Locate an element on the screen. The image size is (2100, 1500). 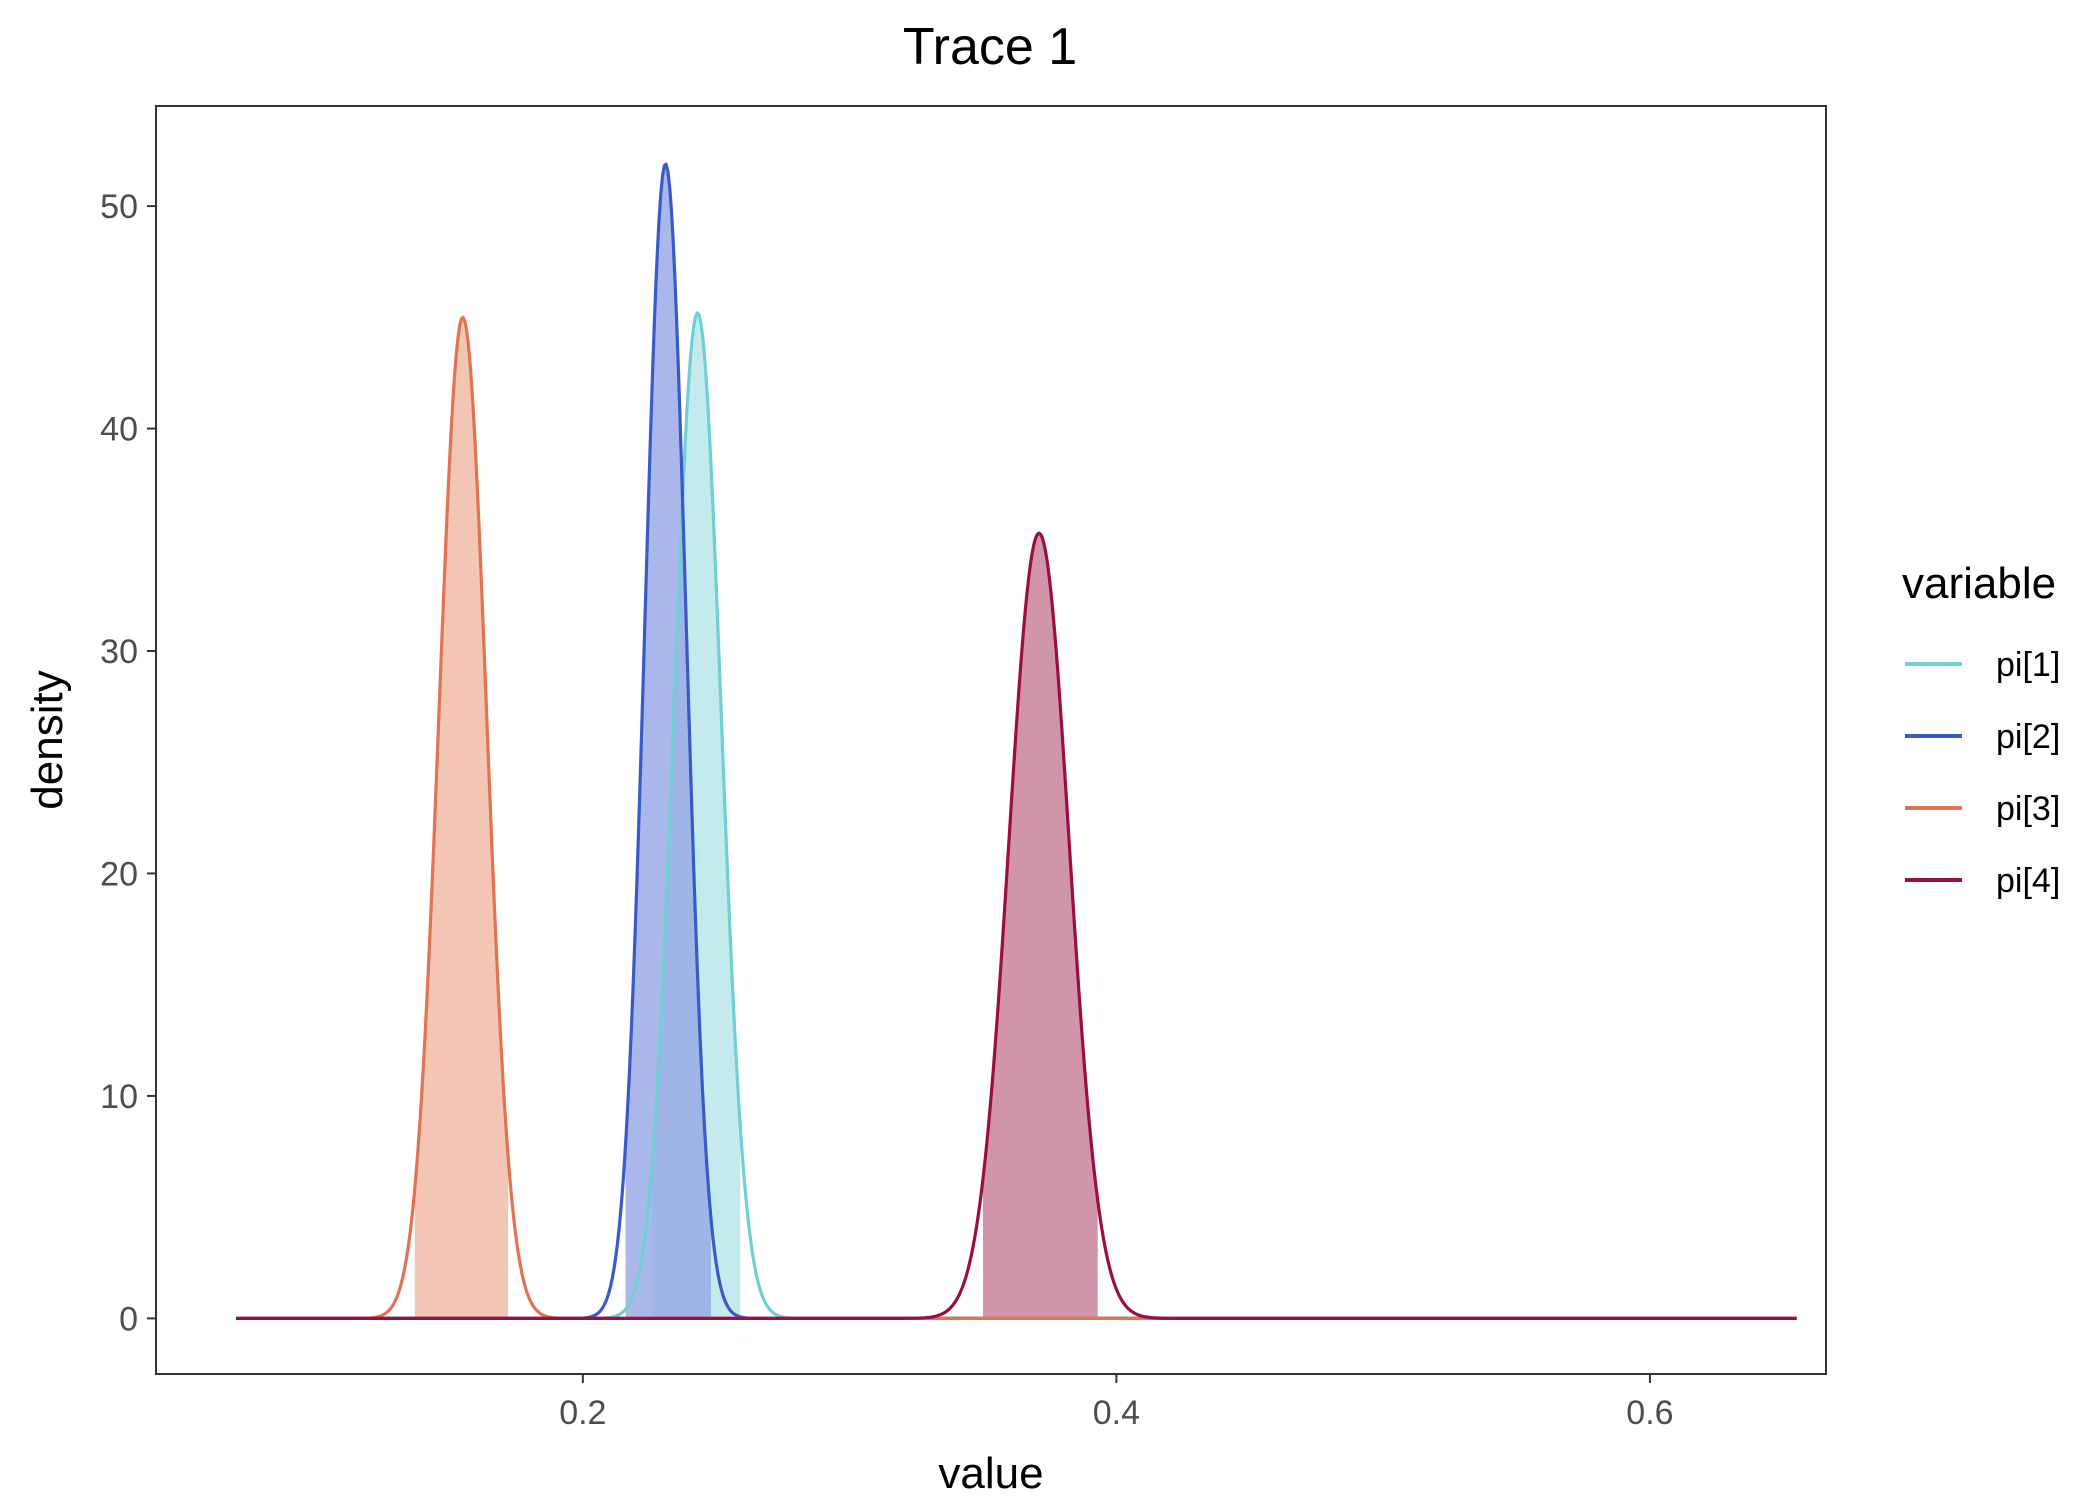
y-axis-title: density is located at coordinates (47, 739).